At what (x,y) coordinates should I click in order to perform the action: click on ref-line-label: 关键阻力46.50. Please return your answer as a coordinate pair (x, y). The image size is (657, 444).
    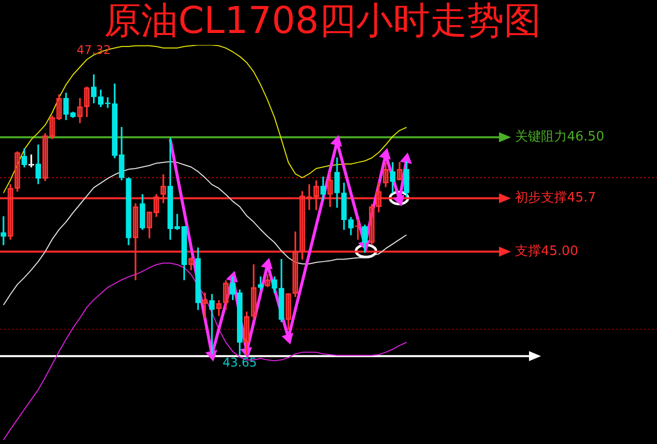
    Looking at the image, I should click on (559, 137).